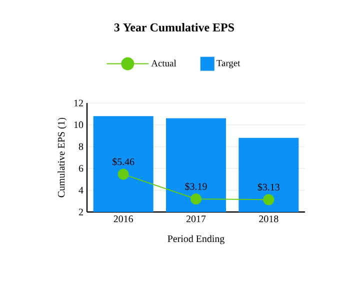  Describe the element at coordinates (79, 124) in the screenshot. I see `y-tick-label: 10` at that location.